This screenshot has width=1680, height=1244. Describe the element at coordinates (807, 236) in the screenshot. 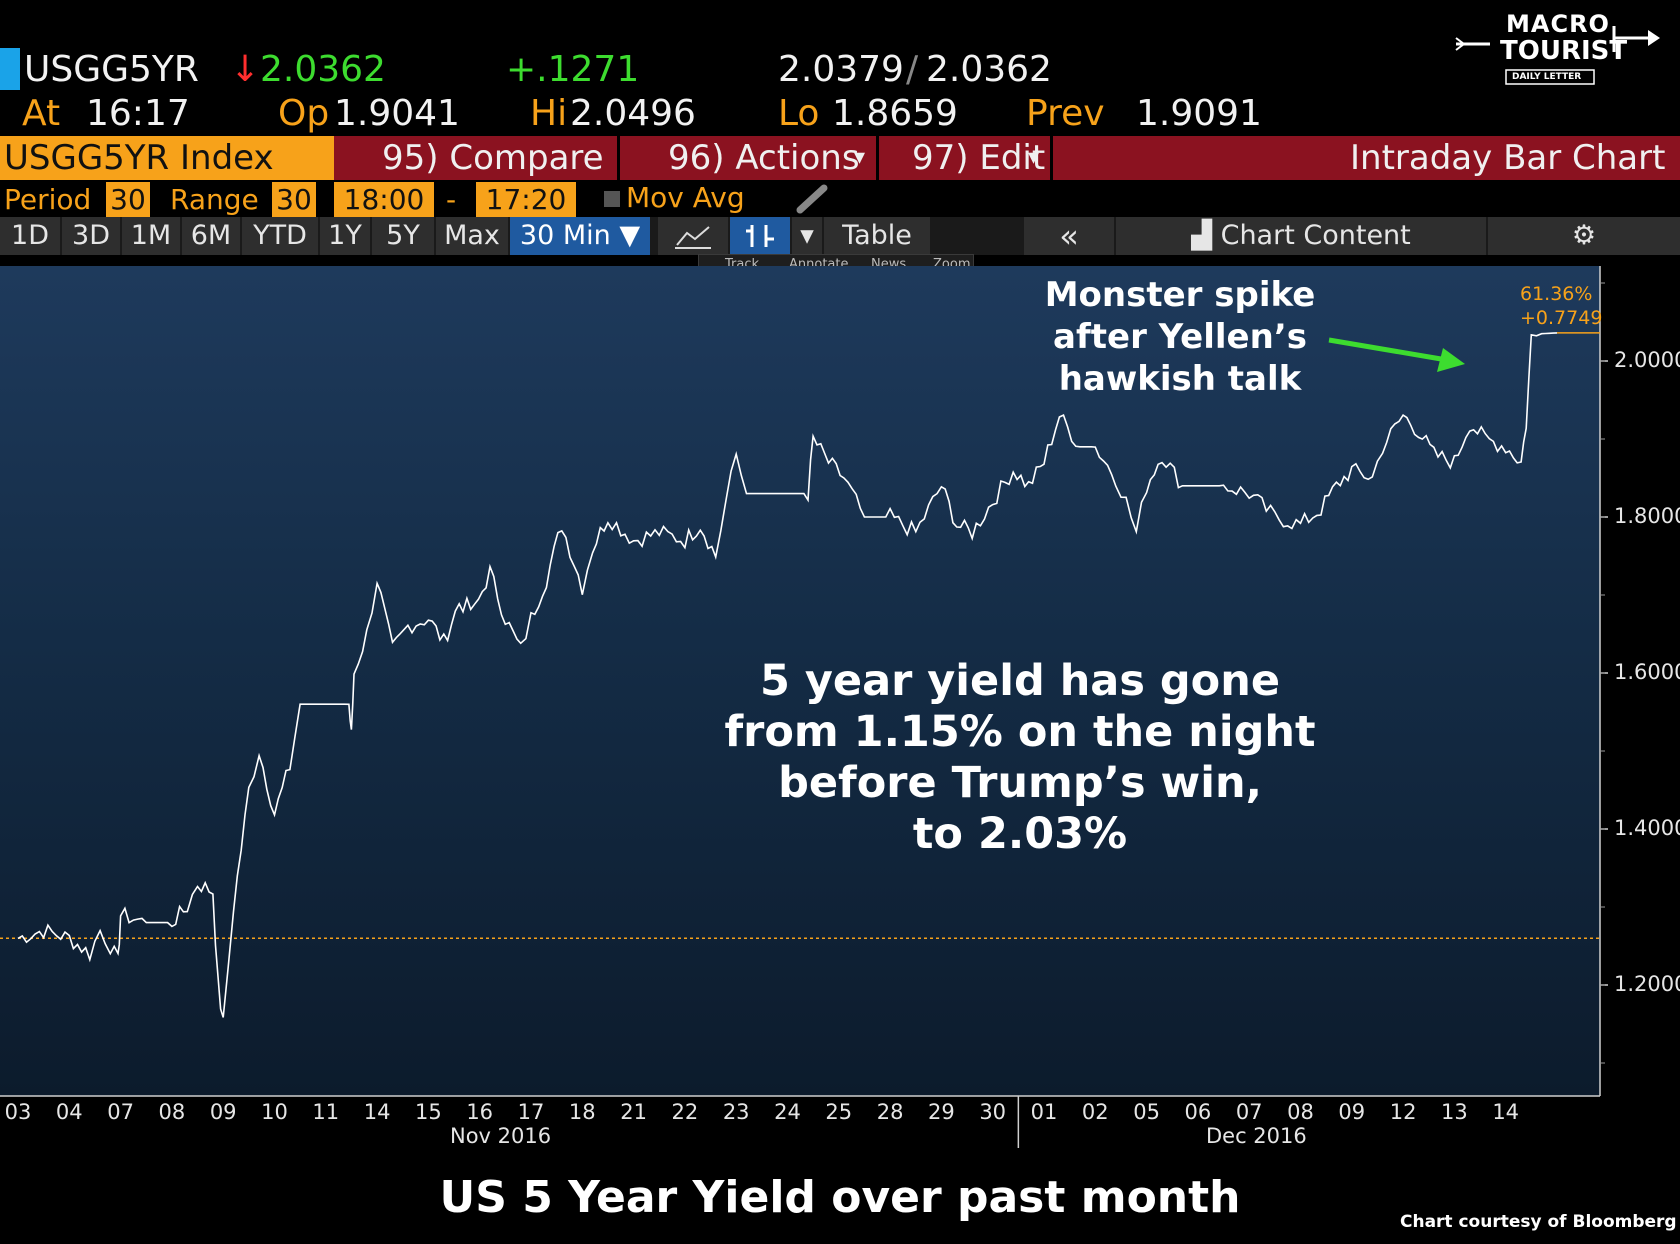

I see `chart-style-dropdown-icon: ▾` at that location.